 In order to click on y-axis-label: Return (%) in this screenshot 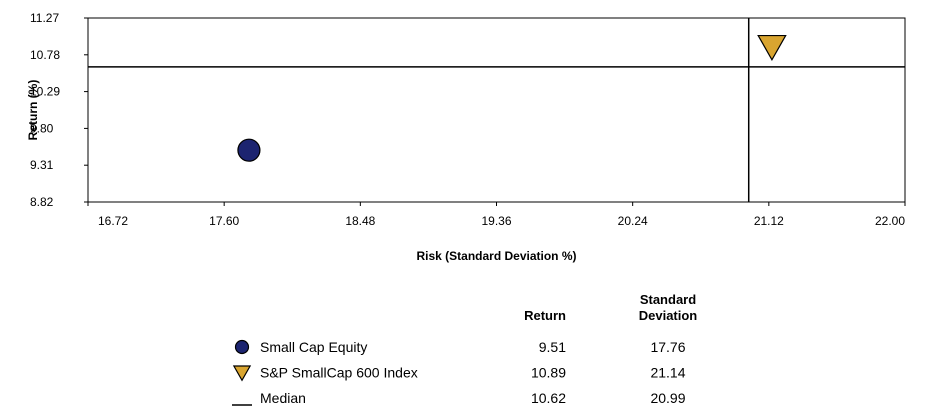, I will do `click(33, 110)`.